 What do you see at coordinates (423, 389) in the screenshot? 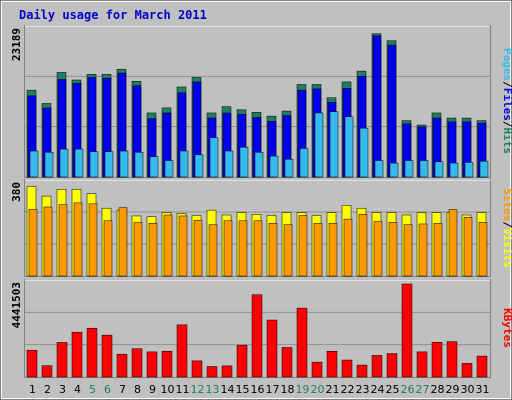
I see `x-tick-label: 27` at bounding box center [423, 389].